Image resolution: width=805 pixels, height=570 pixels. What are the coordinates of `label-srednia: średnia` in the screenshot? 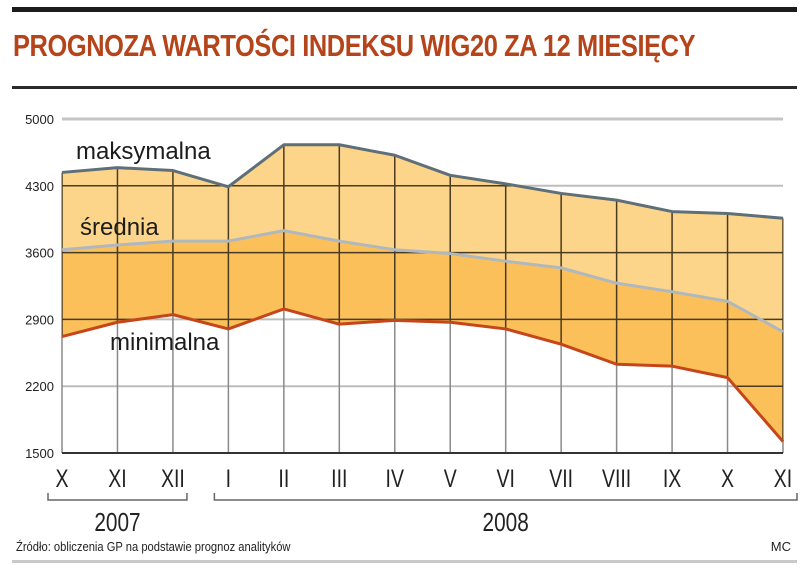 It's located at (119, 227).